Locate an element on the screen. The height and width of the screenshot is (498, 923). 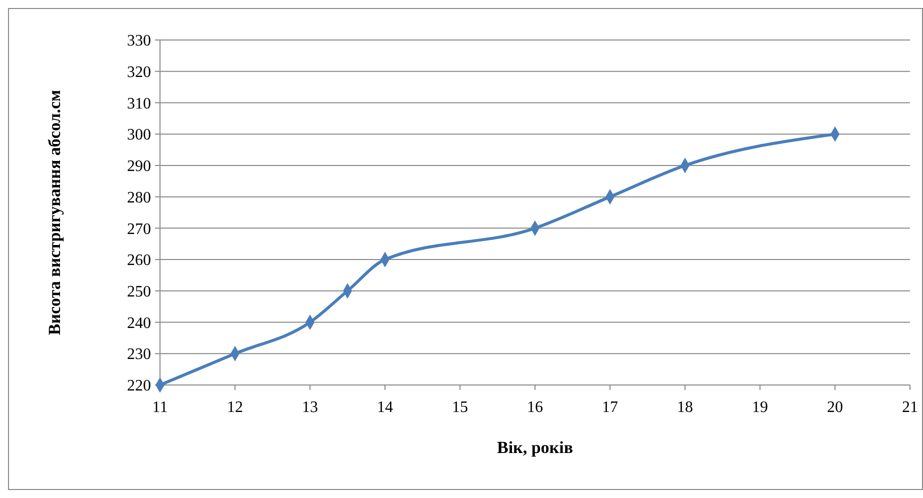
y-tick-label: 290 is located at coordinates (139, 167).